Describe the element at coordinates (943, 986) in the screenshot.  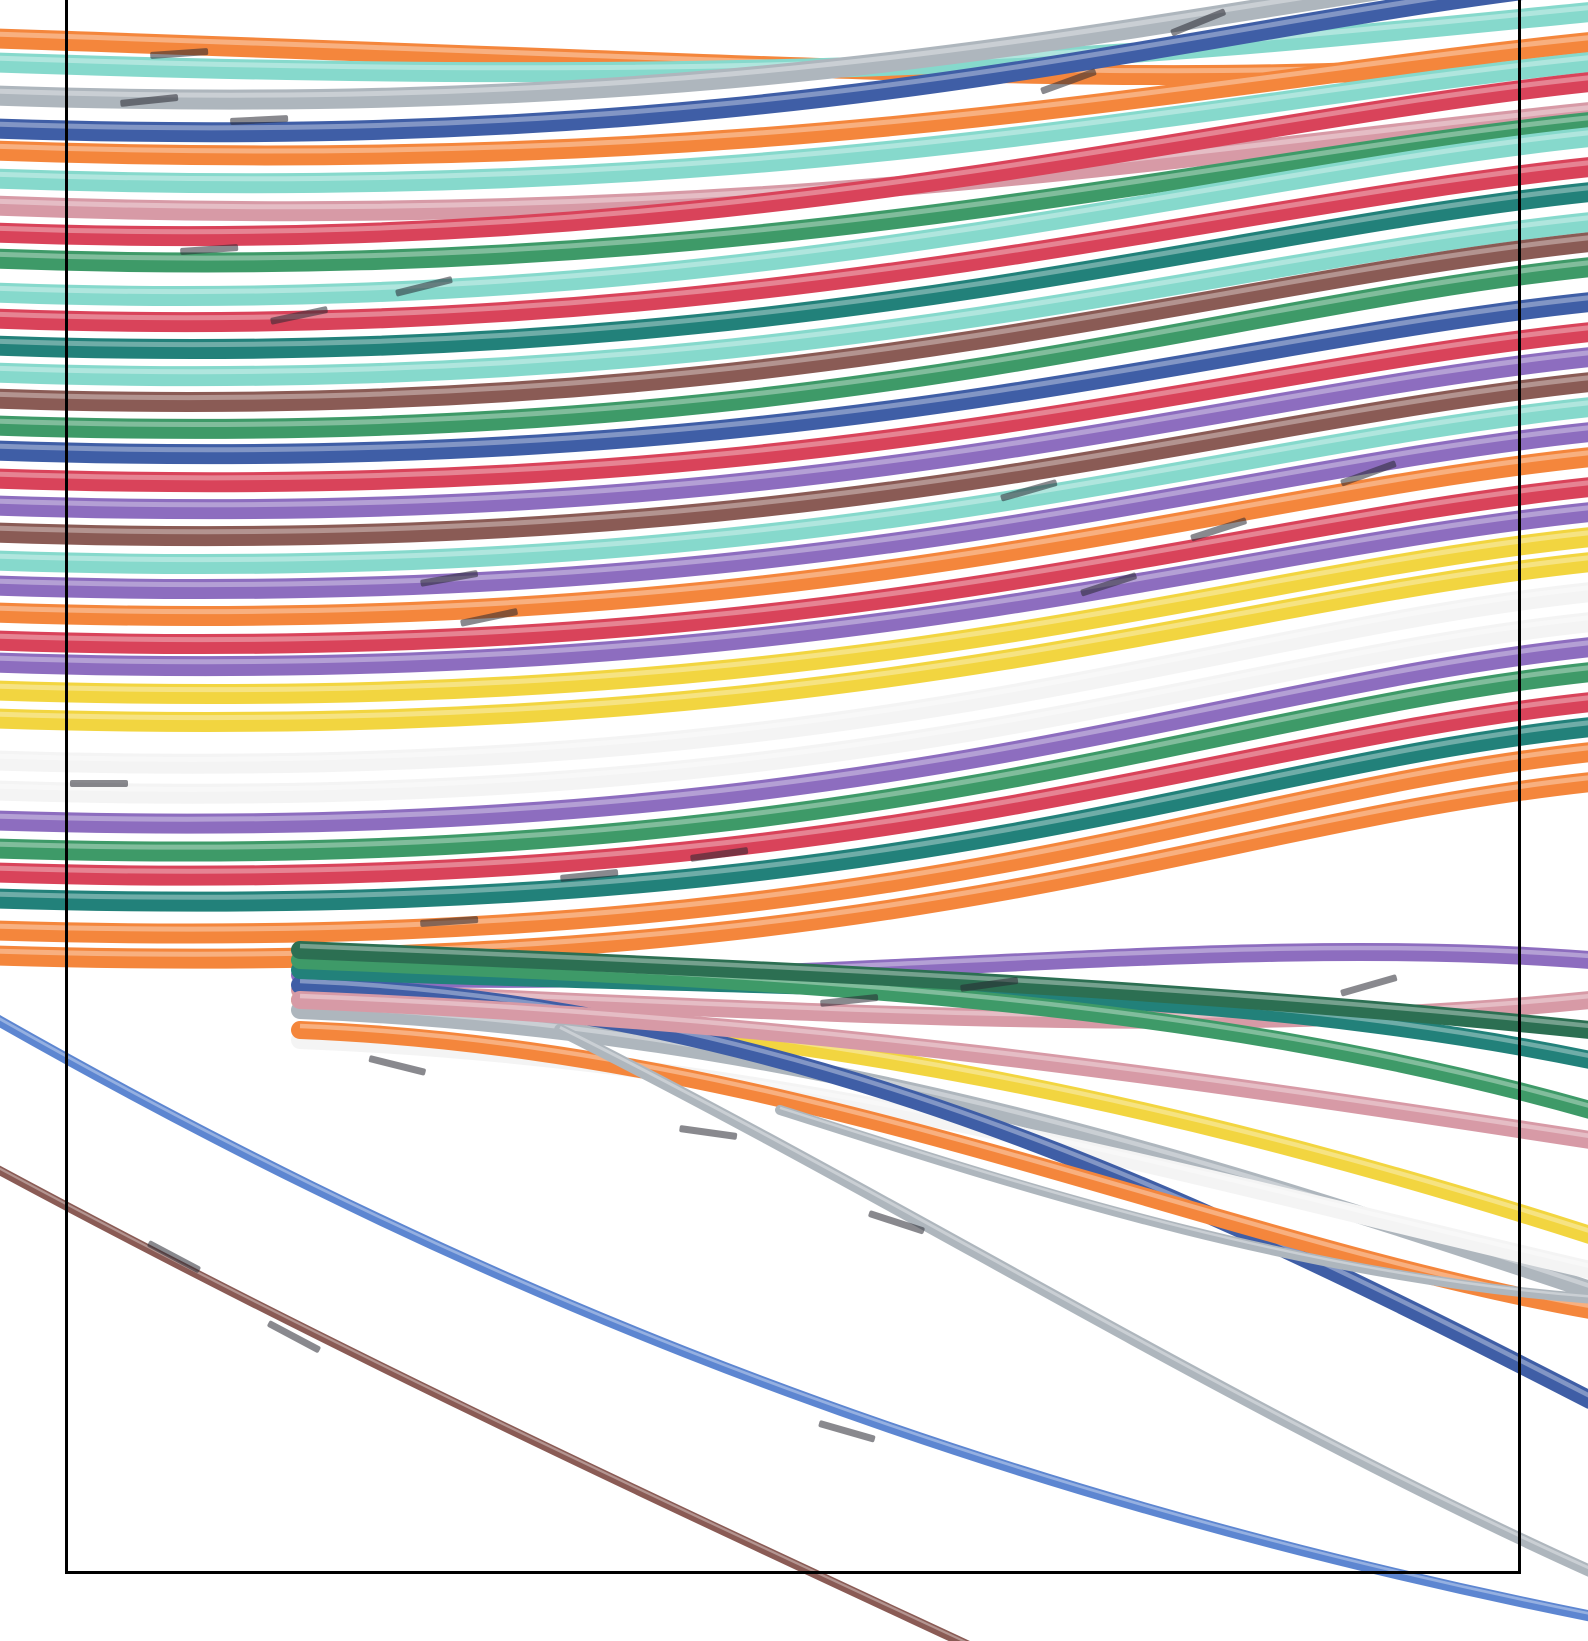
I see `wire-lower-dark-green-highlight` at that location.